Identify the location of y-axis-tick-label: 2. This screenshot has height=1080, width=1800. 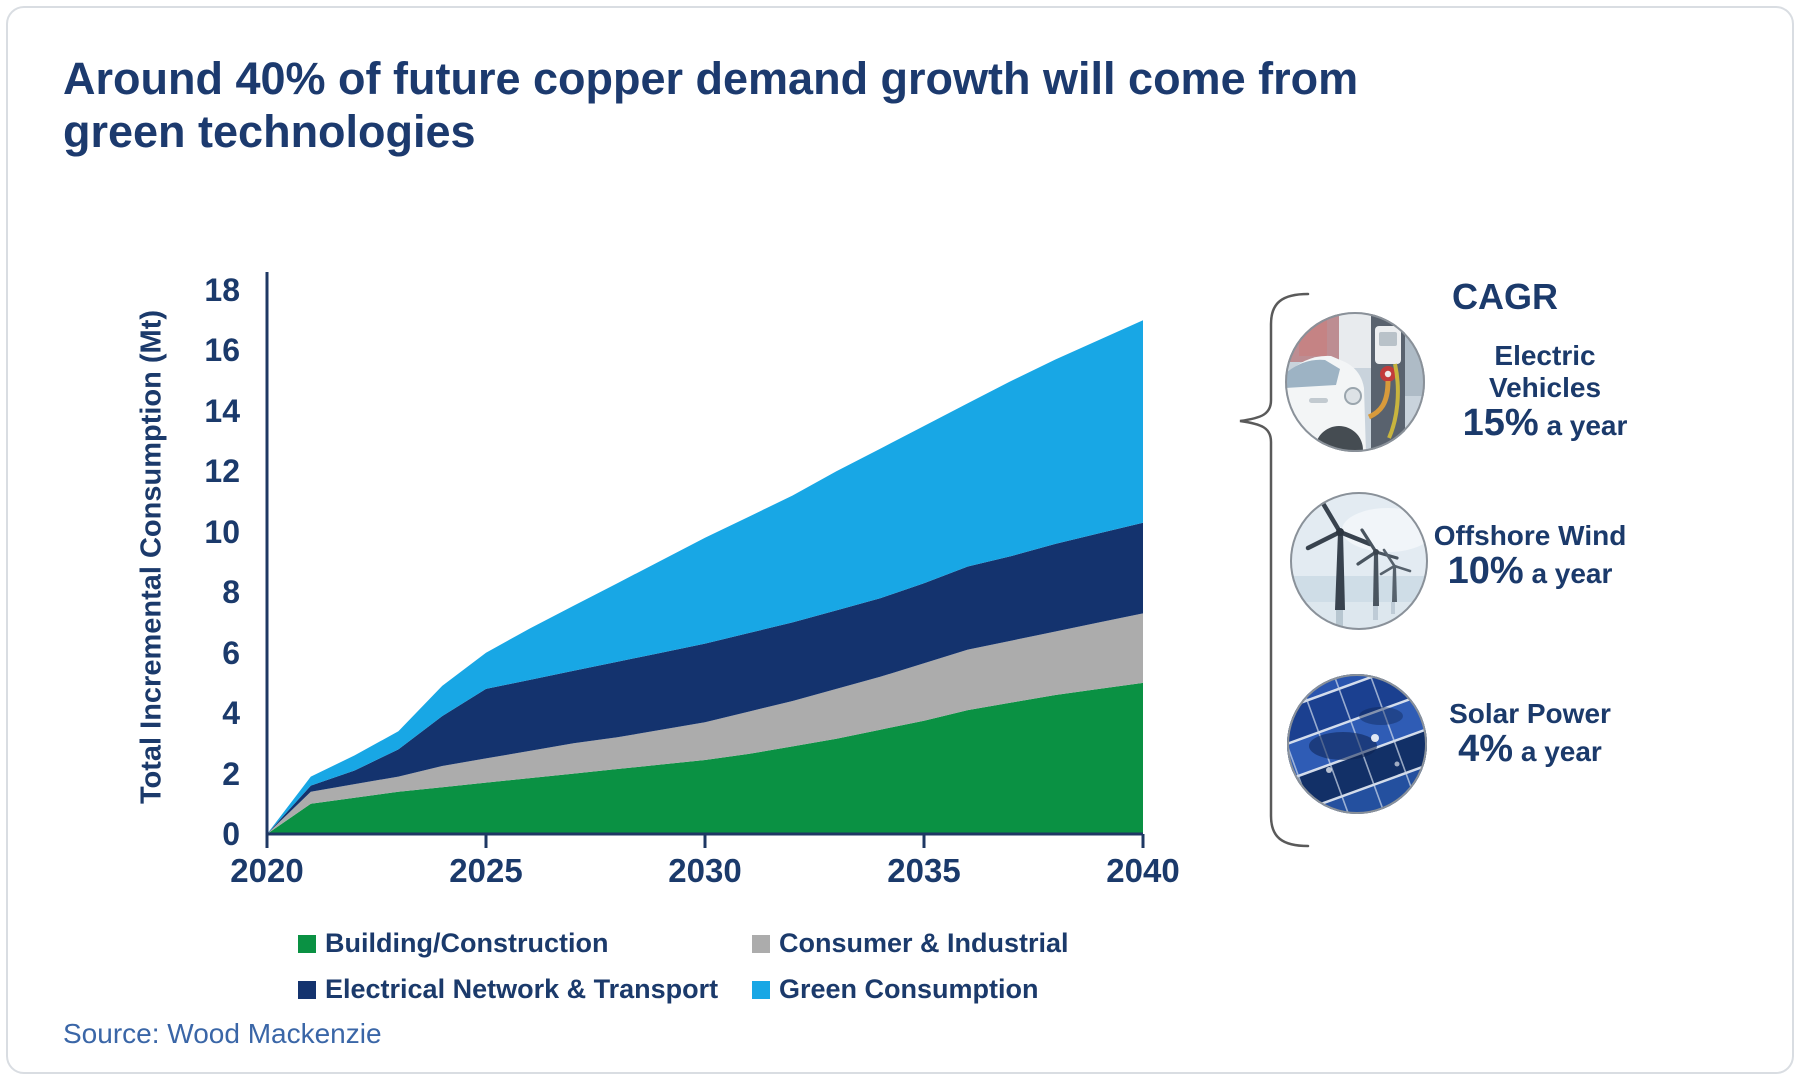
(231, 773).